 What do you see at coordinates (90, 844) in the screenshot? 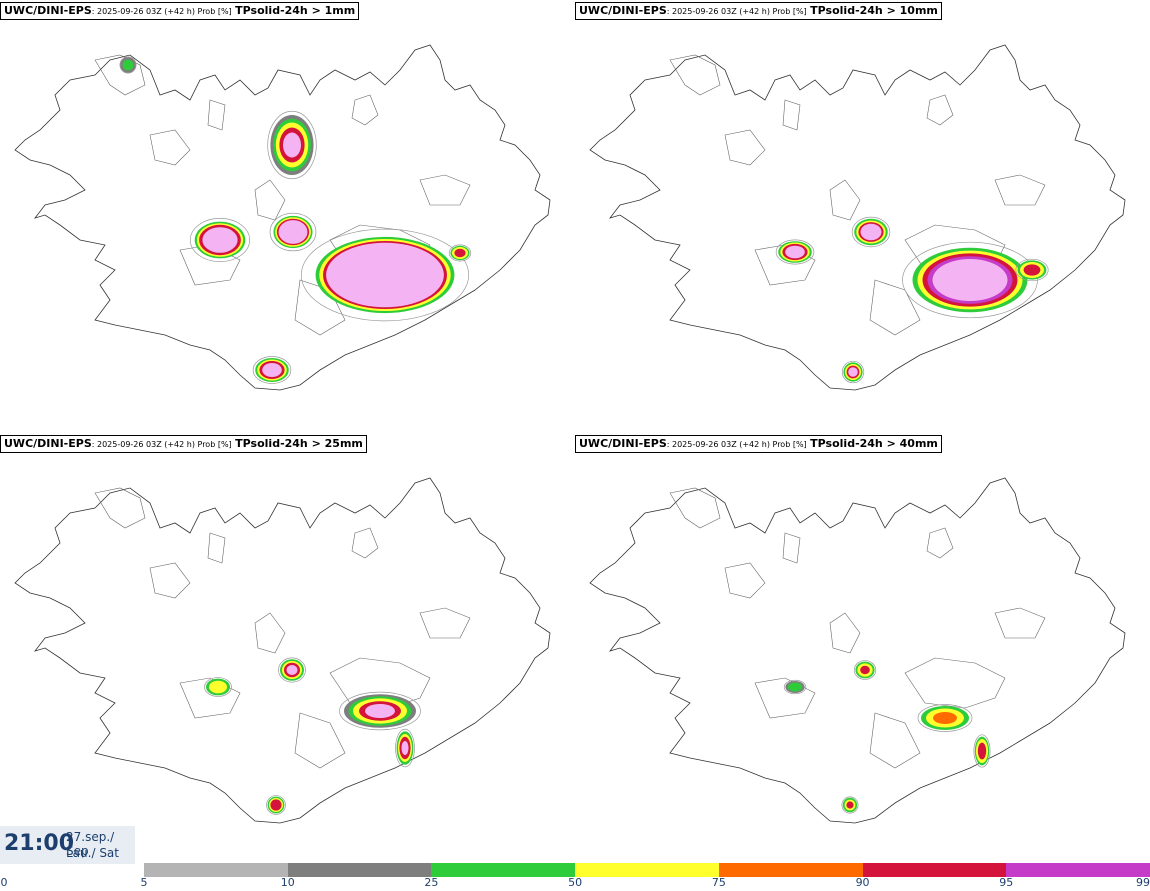
I see `valid-date: 27.sep./ Sep` at bounding box center [90, 844].